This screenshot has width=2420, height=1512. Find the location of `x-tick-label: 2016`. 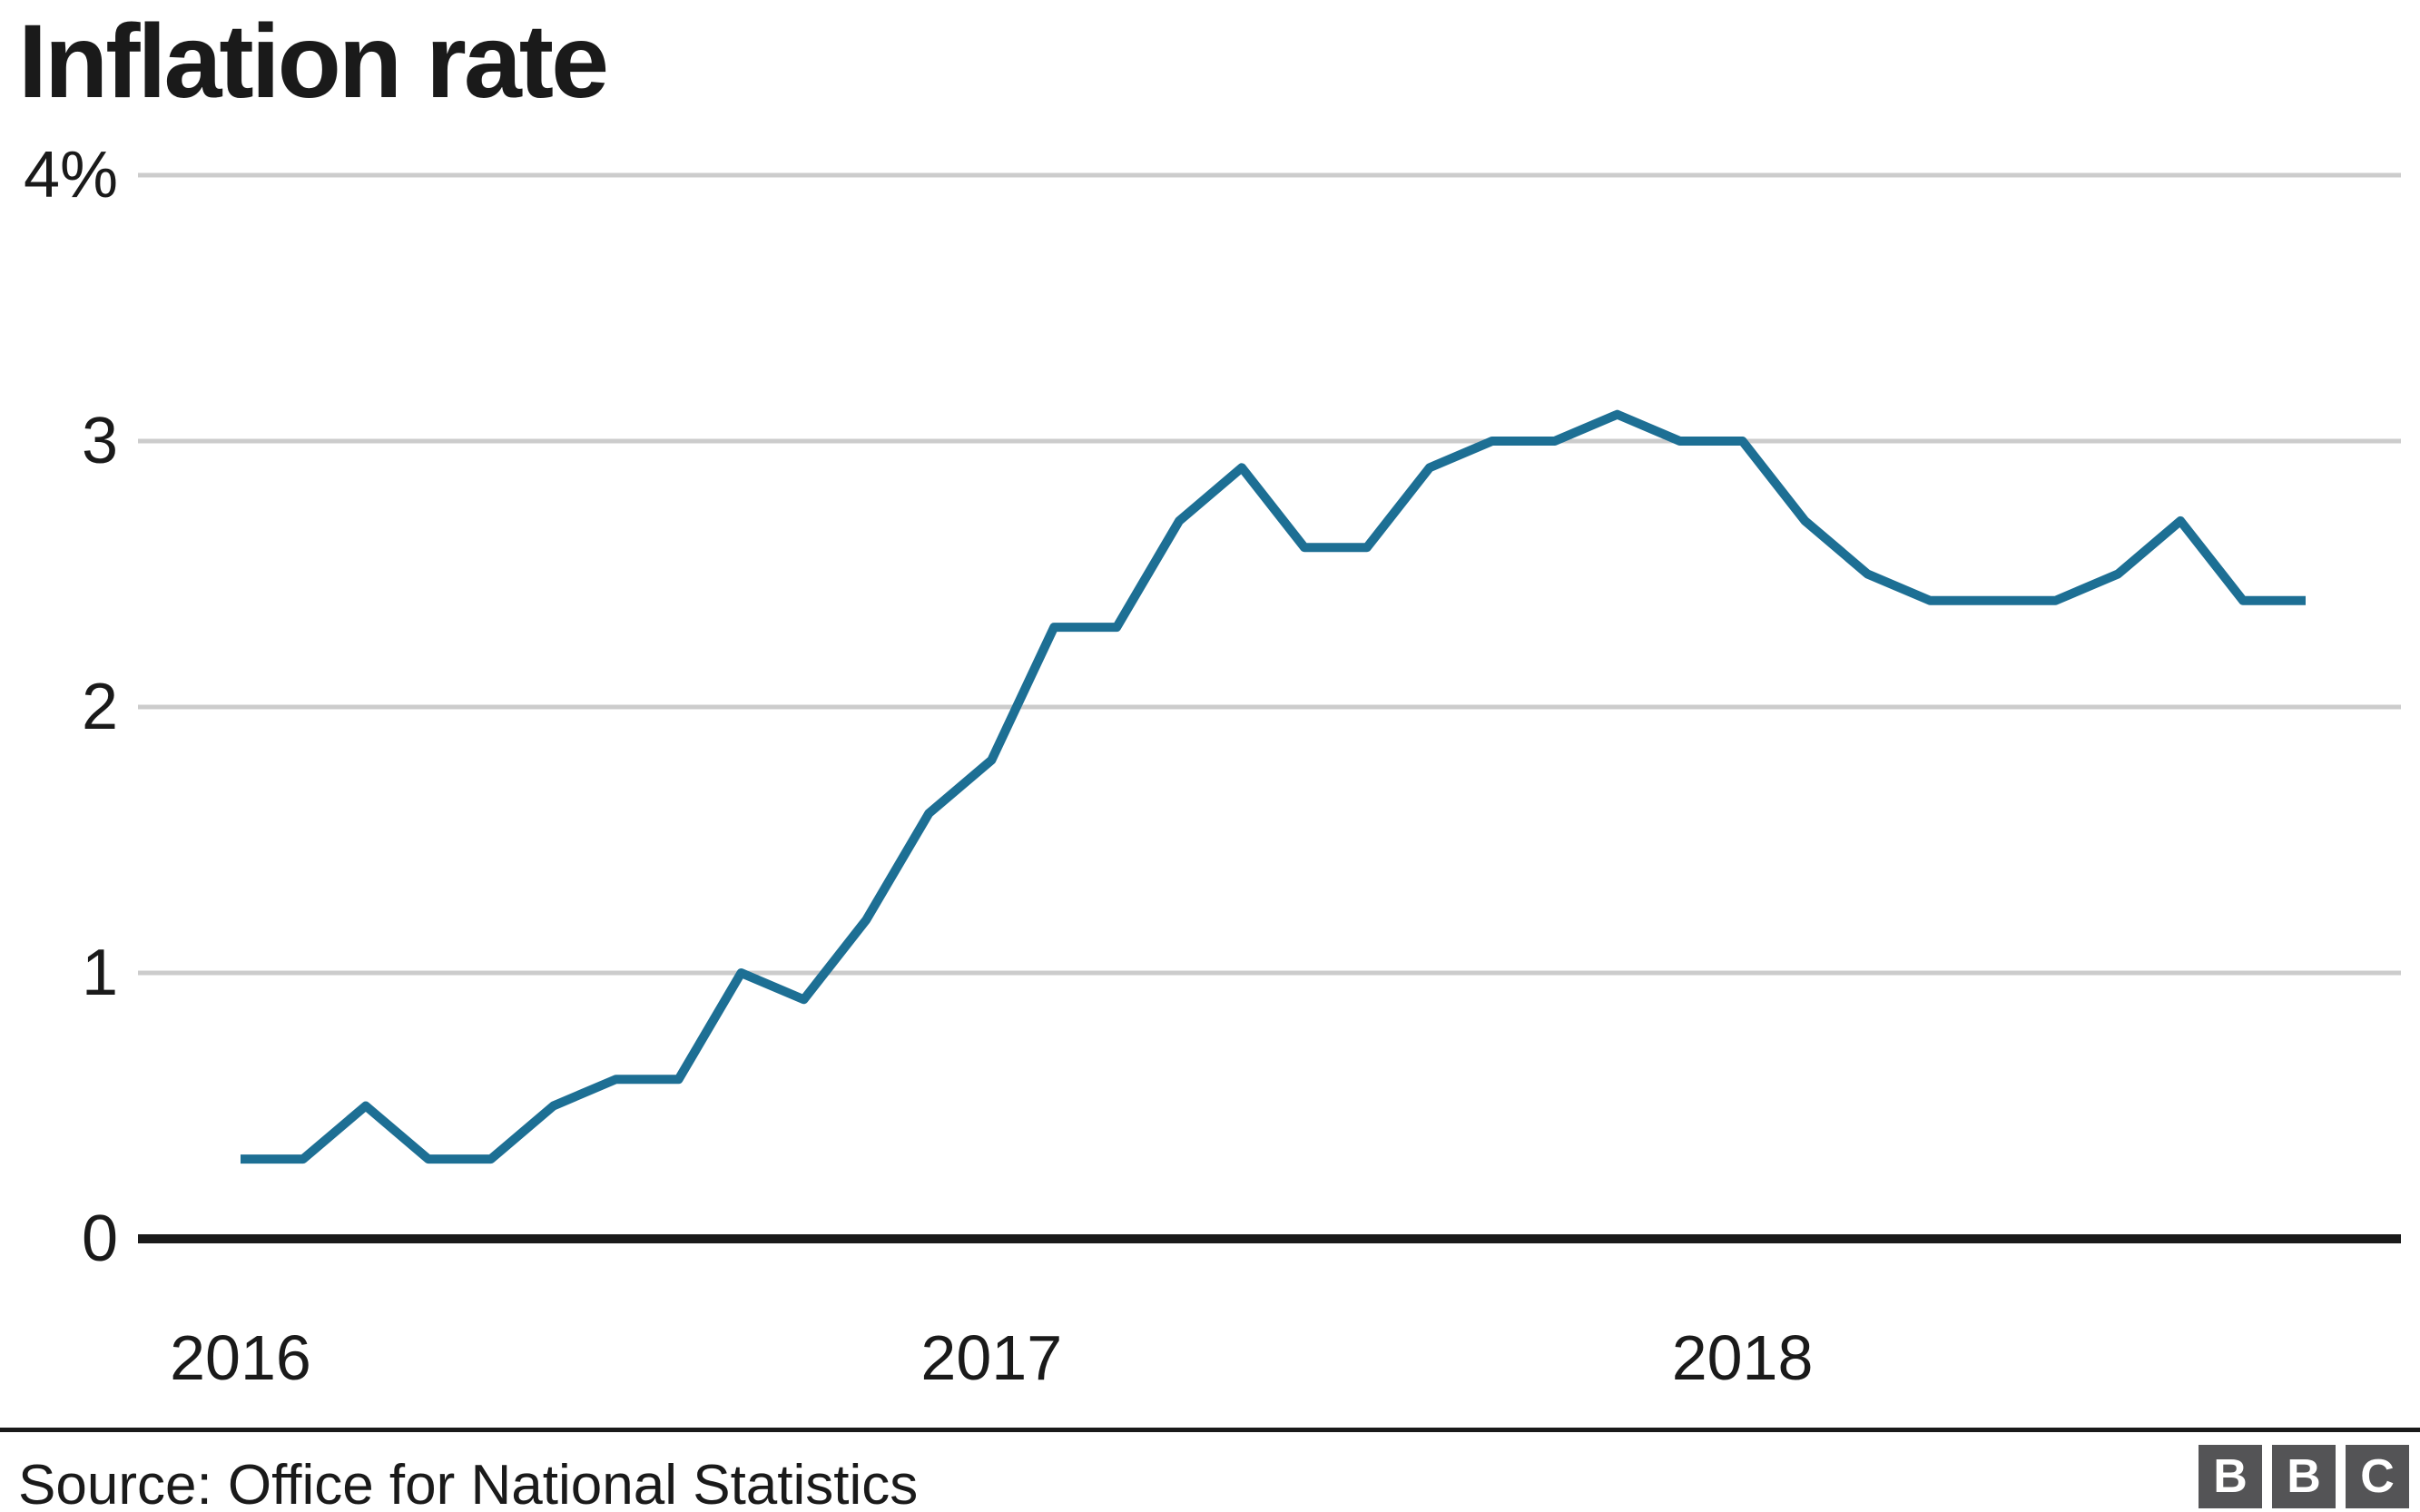

x-tick-label: 2016 is located at coordinates (241, 1357).